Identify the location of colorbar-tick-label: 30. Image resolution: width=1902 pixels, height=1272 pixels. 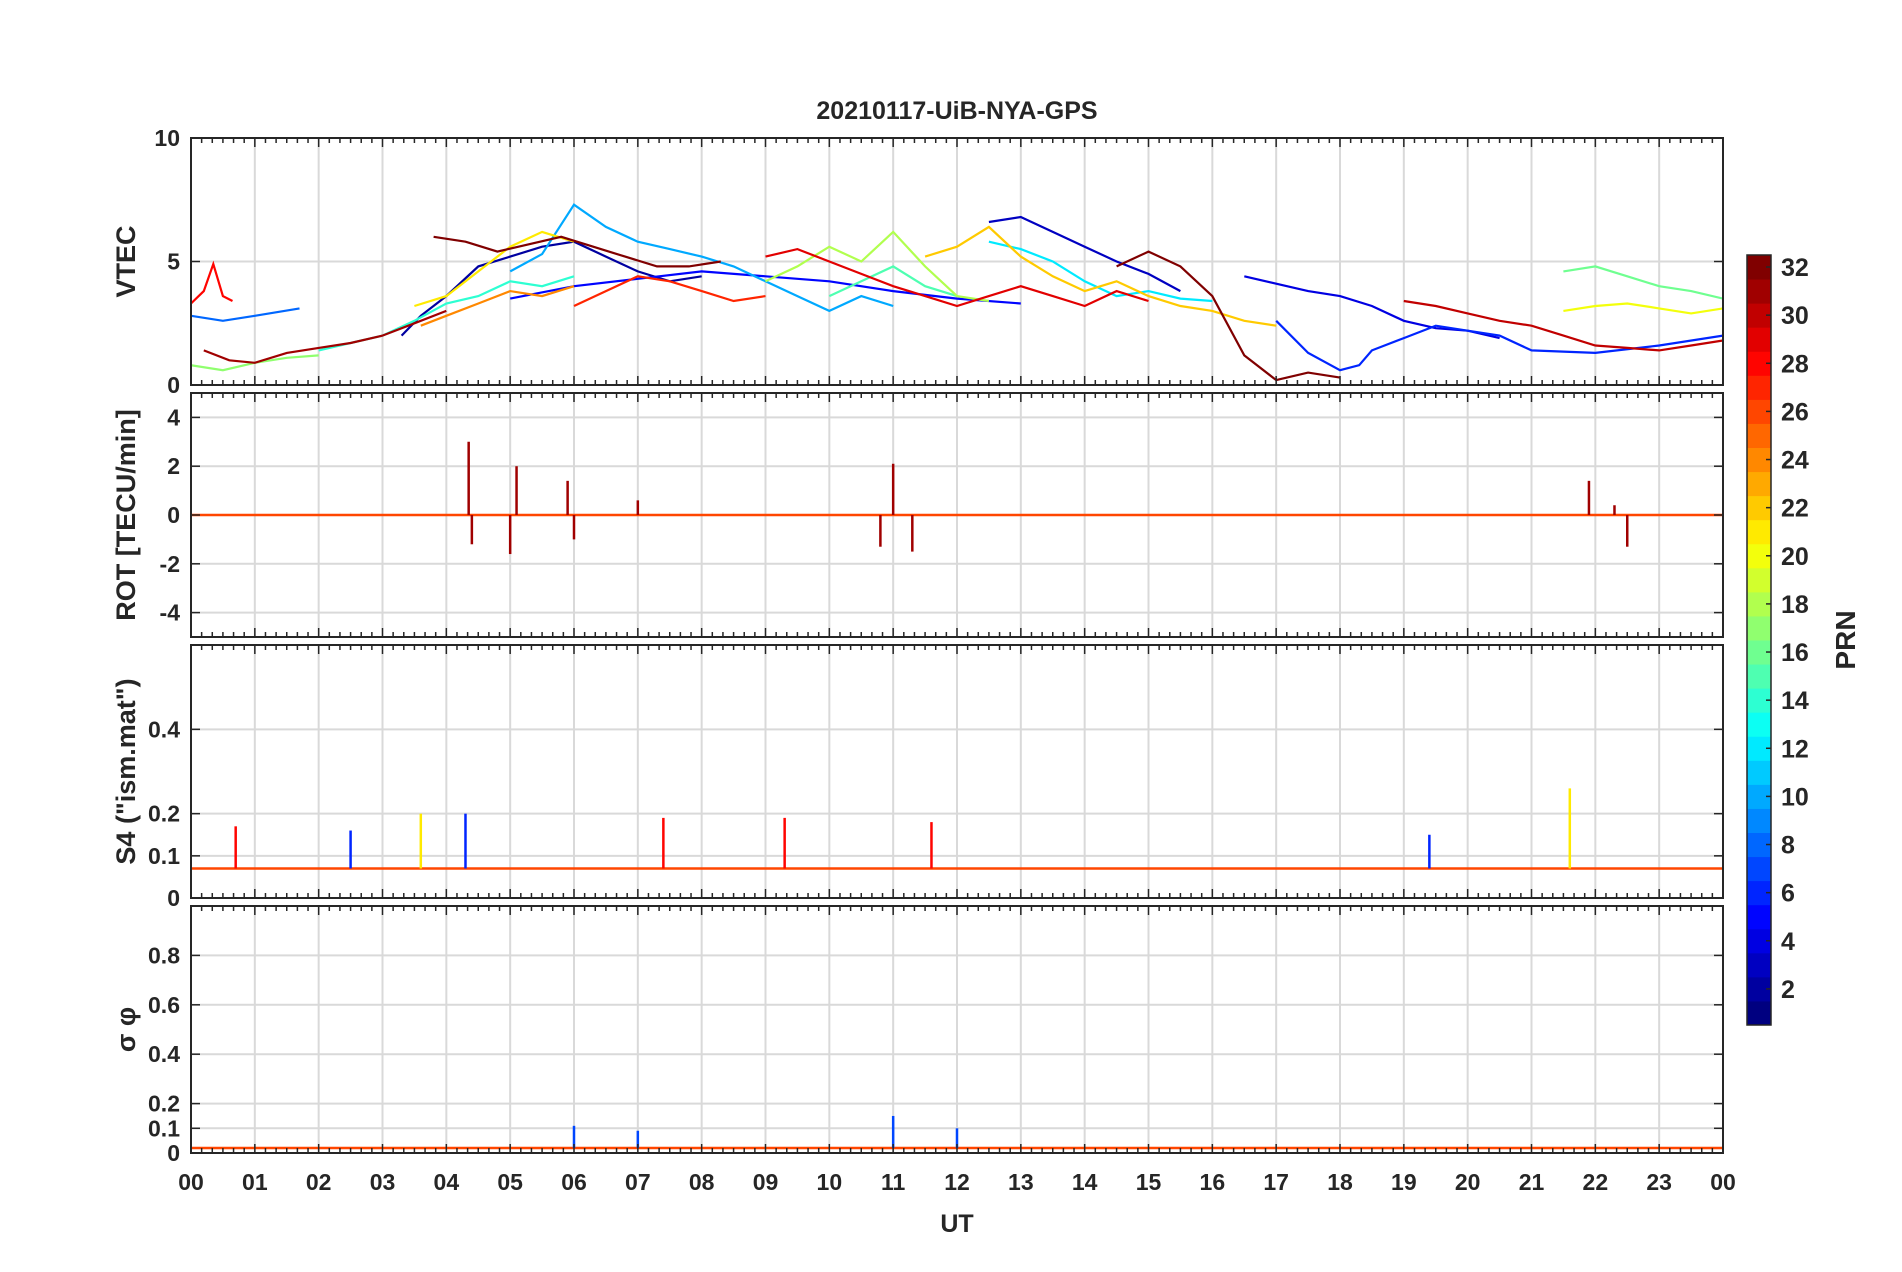
(1795, 316).